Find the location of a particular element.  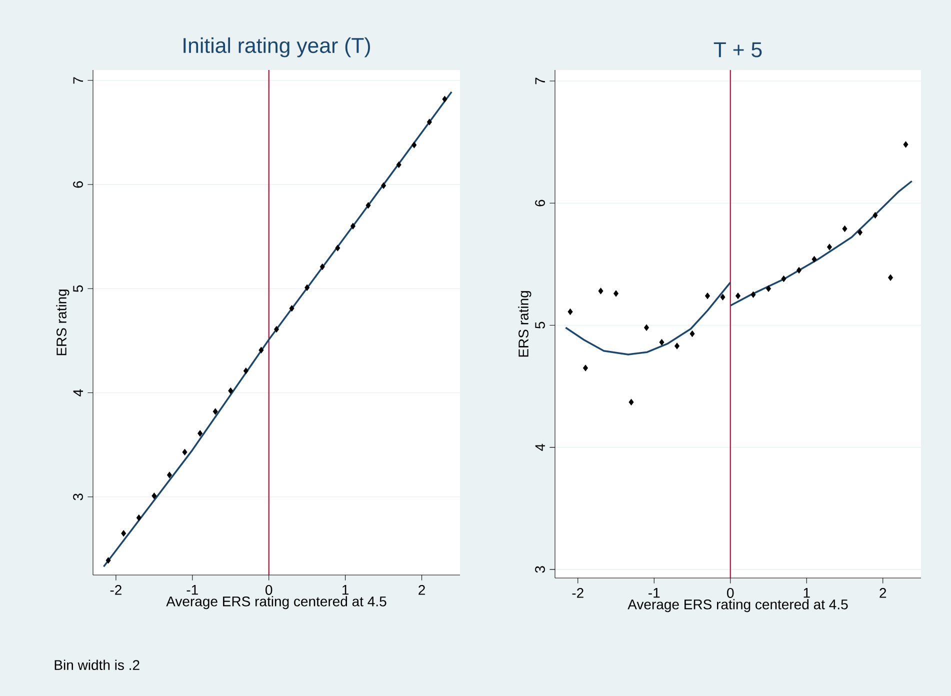

chart-title: Initial rating year (T) is located at coordinates (277, 47).